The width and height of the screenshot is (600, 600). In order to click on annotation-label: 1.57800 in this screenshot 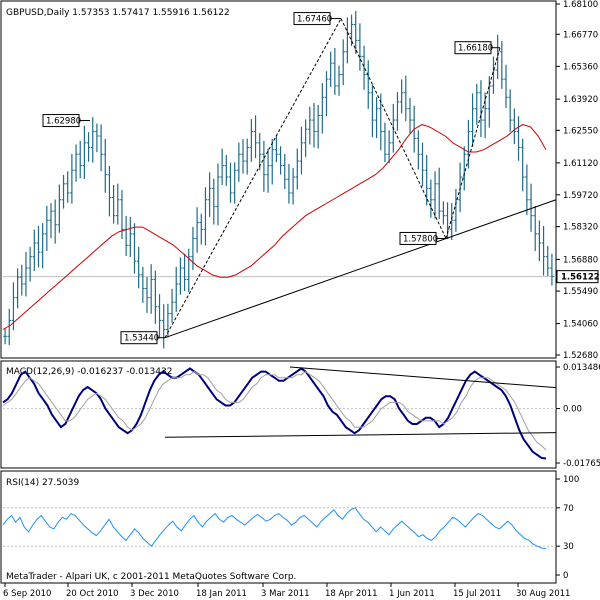, I will do `click(420, 239)`.